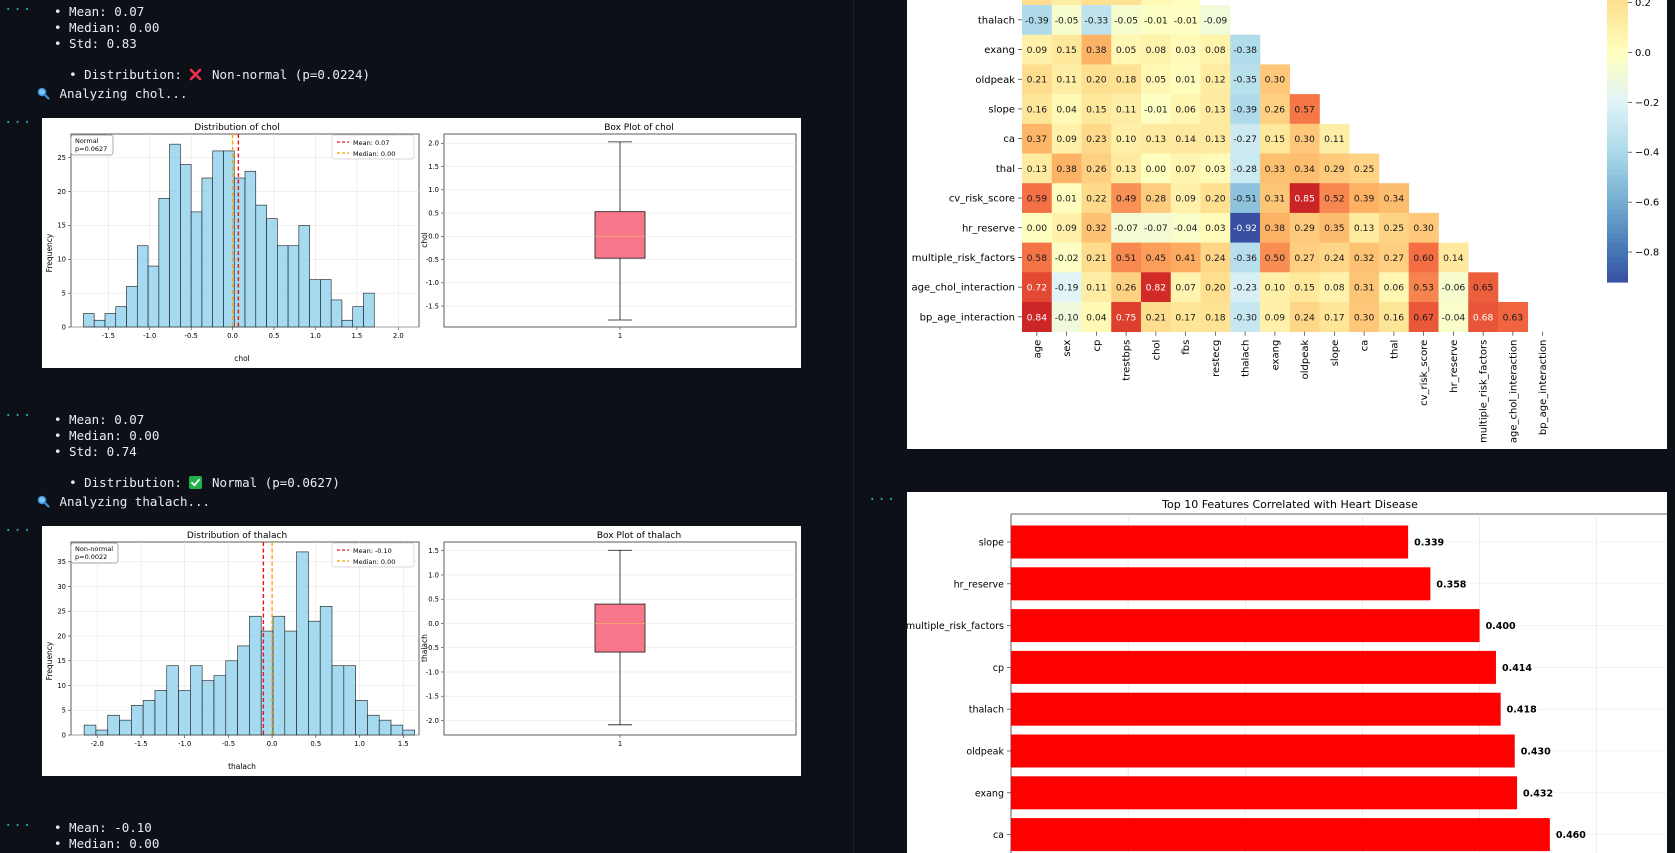  What do you see at coordinates (1096, 169) in the screenshot?
I see `heatmap-cell-label: 0.26` at bounding box center [1096, 169].